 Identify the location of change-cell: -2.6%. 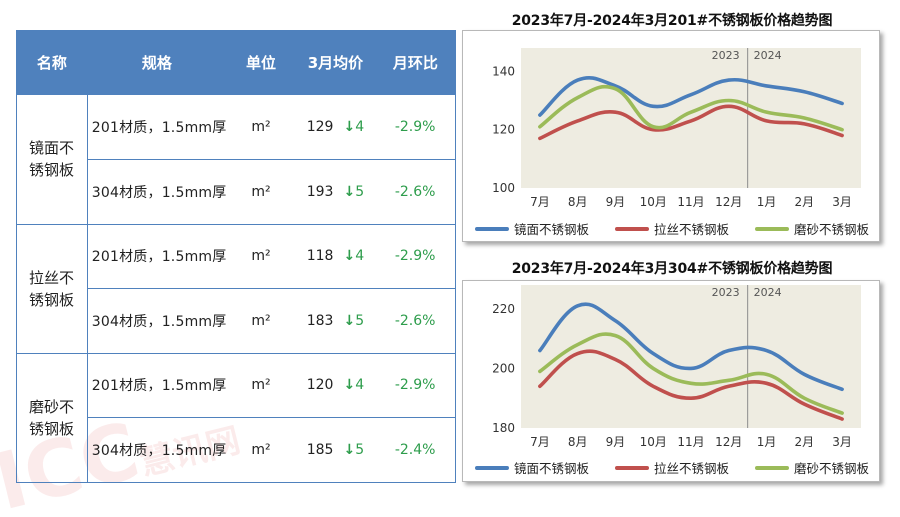
(416, 192).